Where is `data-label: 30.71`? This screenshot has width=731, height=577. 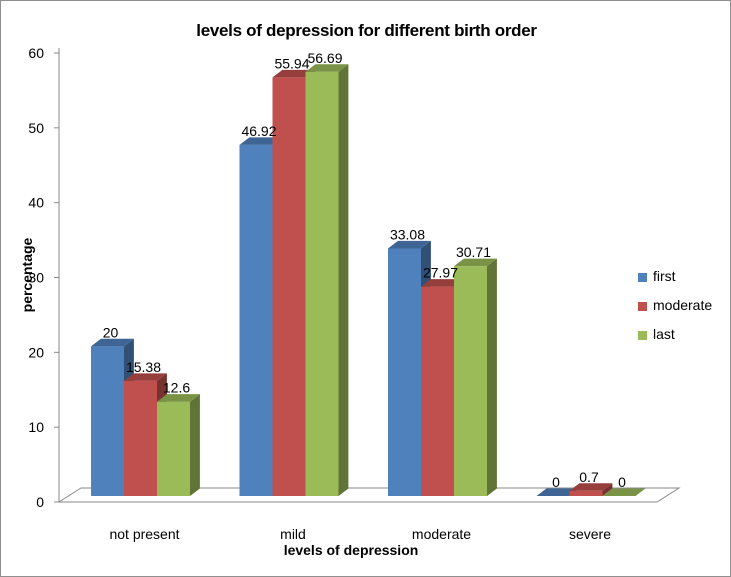
data-label: 30.71 is located at coordinates (473, 252).